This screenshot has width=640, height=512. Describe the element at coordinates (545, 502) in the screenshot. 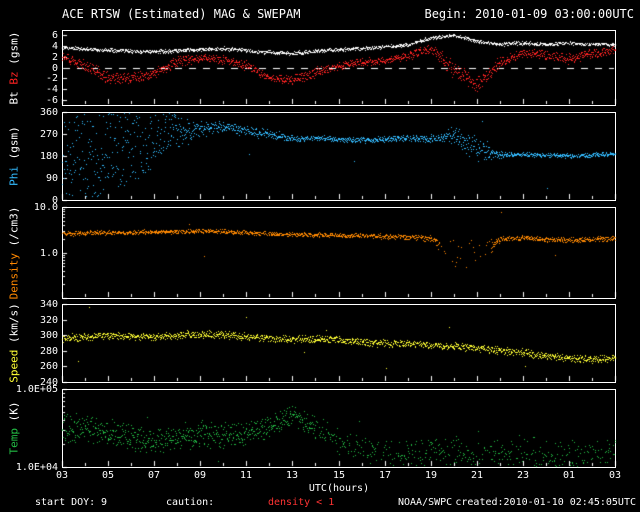

I see `footer-created-timestamp: created:2010-01-10 02:45:05UTC` at that location.